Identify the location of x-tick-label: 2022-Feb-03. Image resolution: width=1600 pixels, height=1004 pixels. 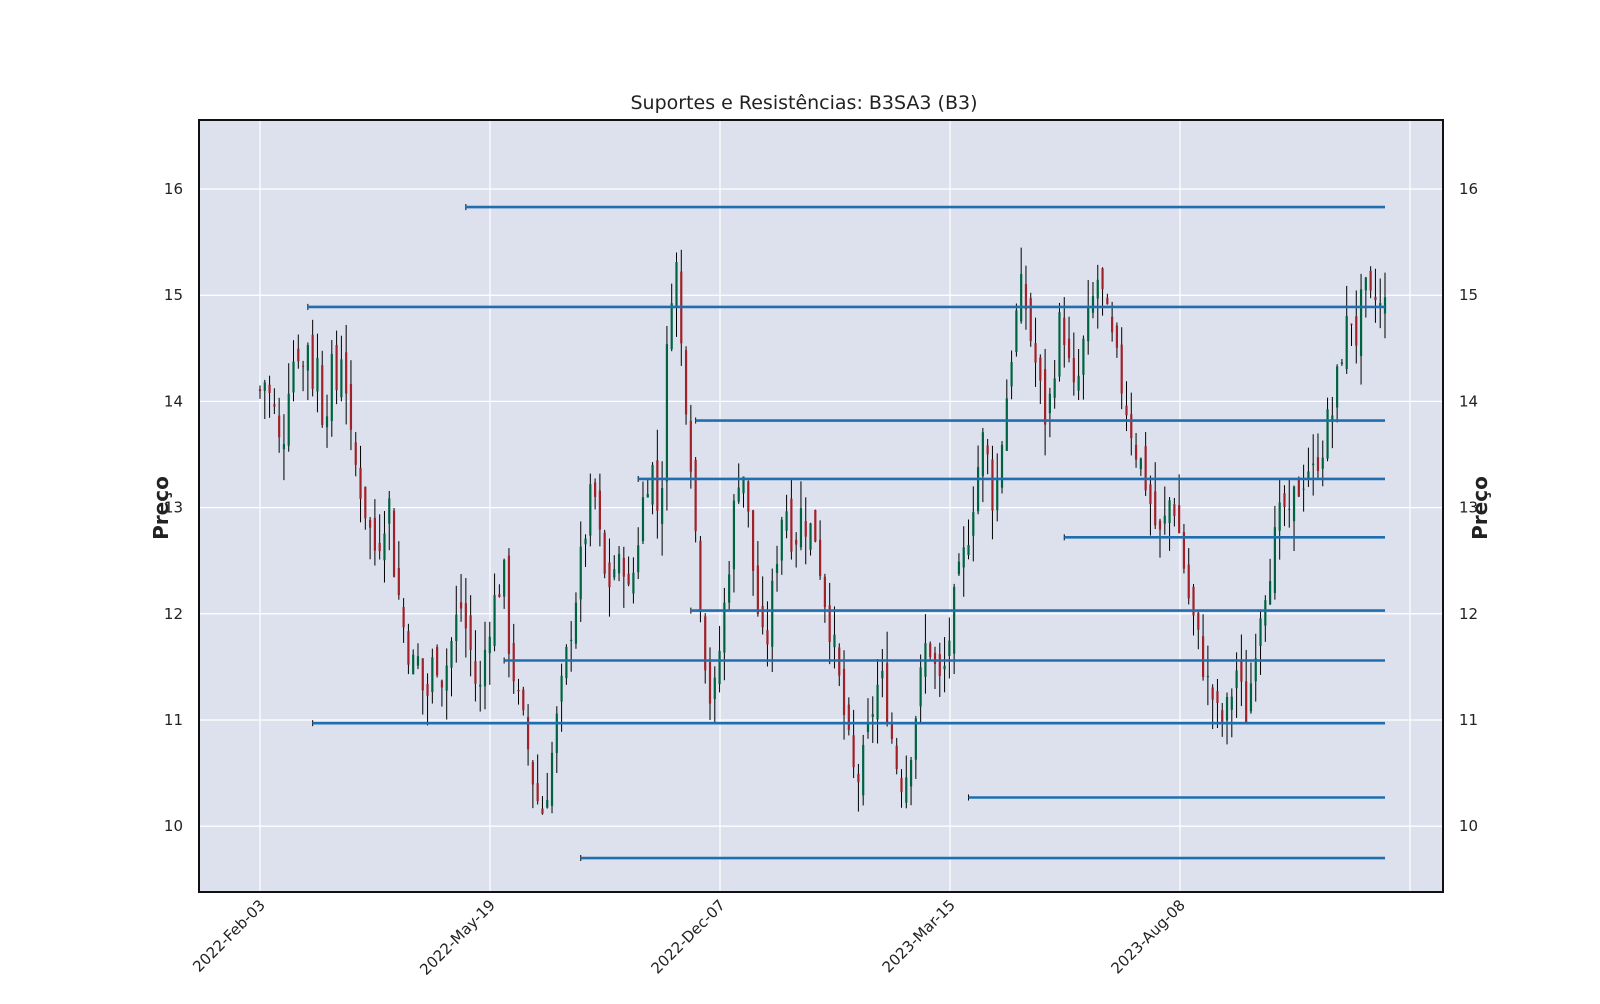
(229, 936).